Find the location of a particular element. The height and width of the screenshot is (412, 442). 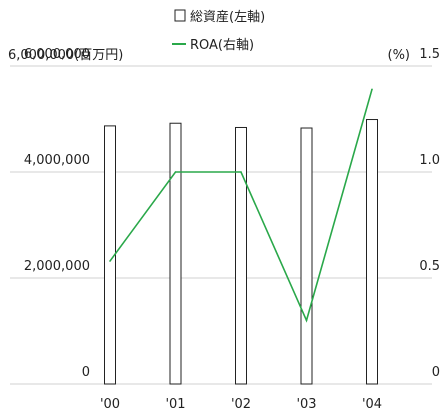

legend-bar-swatch is located at coordinates (180, 15).